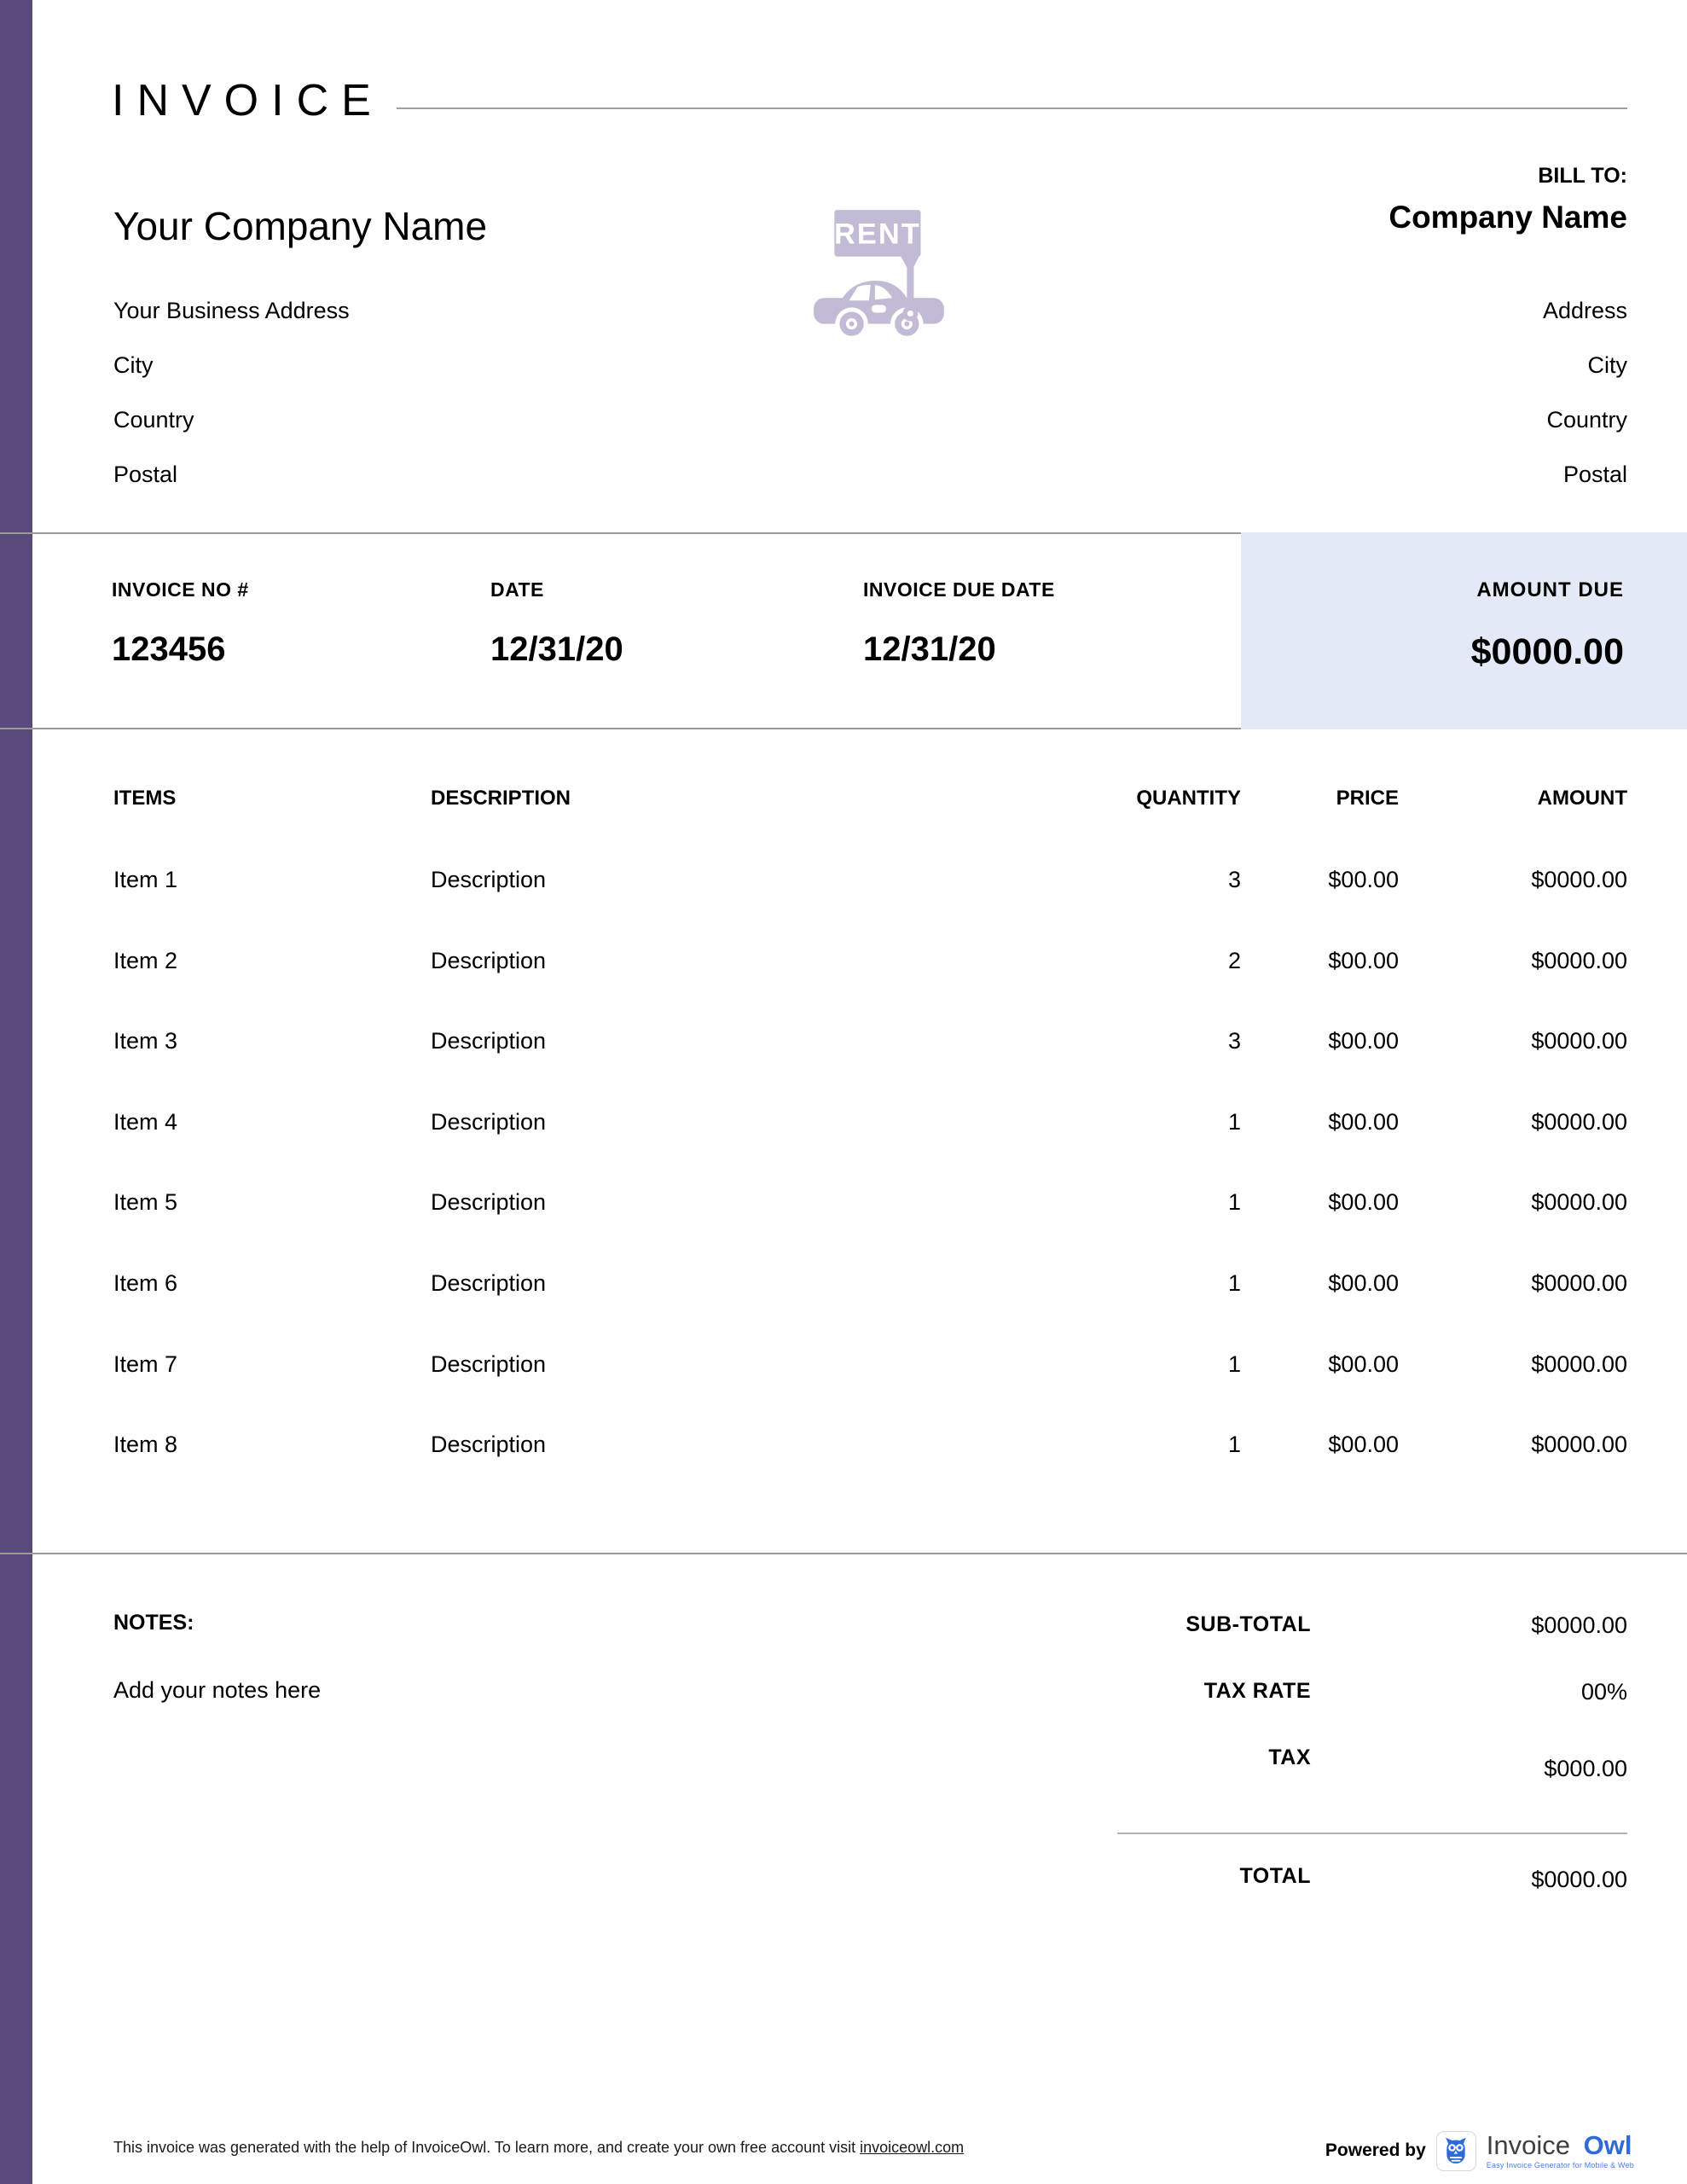 Image resolution: width=1687 pixels, height=2184 pixels. What do you see at coordinates (232, 310) in the screenshot?
I see `sender-address-line: Your Business Address` at bounding box center [232, 310].